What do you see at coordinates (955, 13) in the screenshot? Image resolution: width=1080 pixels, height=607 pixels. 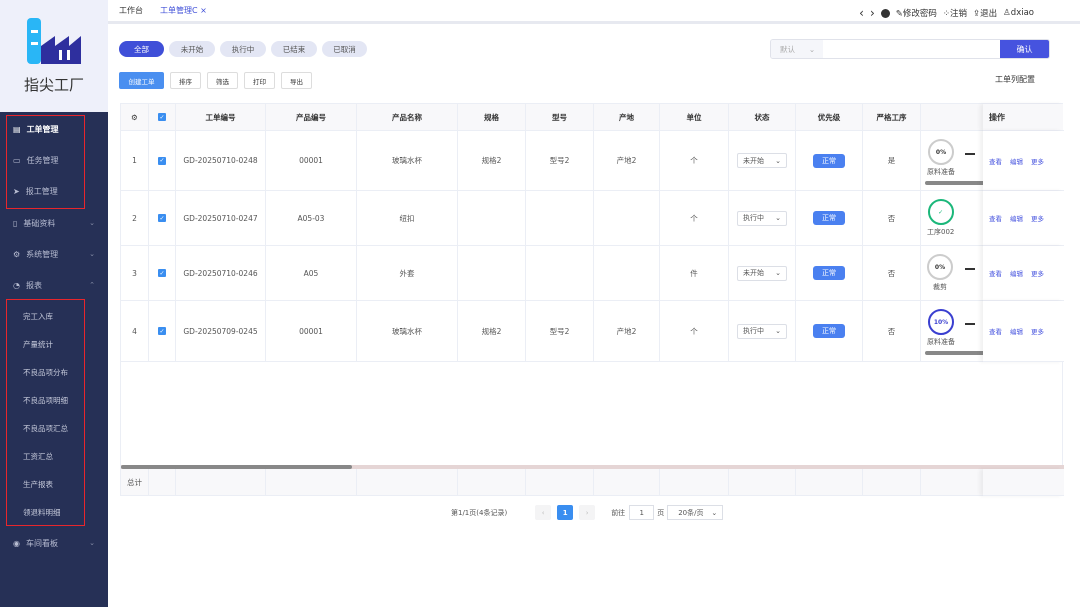 I see `logout-cancel-button: ⁘注销` at bounding box center [955, 13].